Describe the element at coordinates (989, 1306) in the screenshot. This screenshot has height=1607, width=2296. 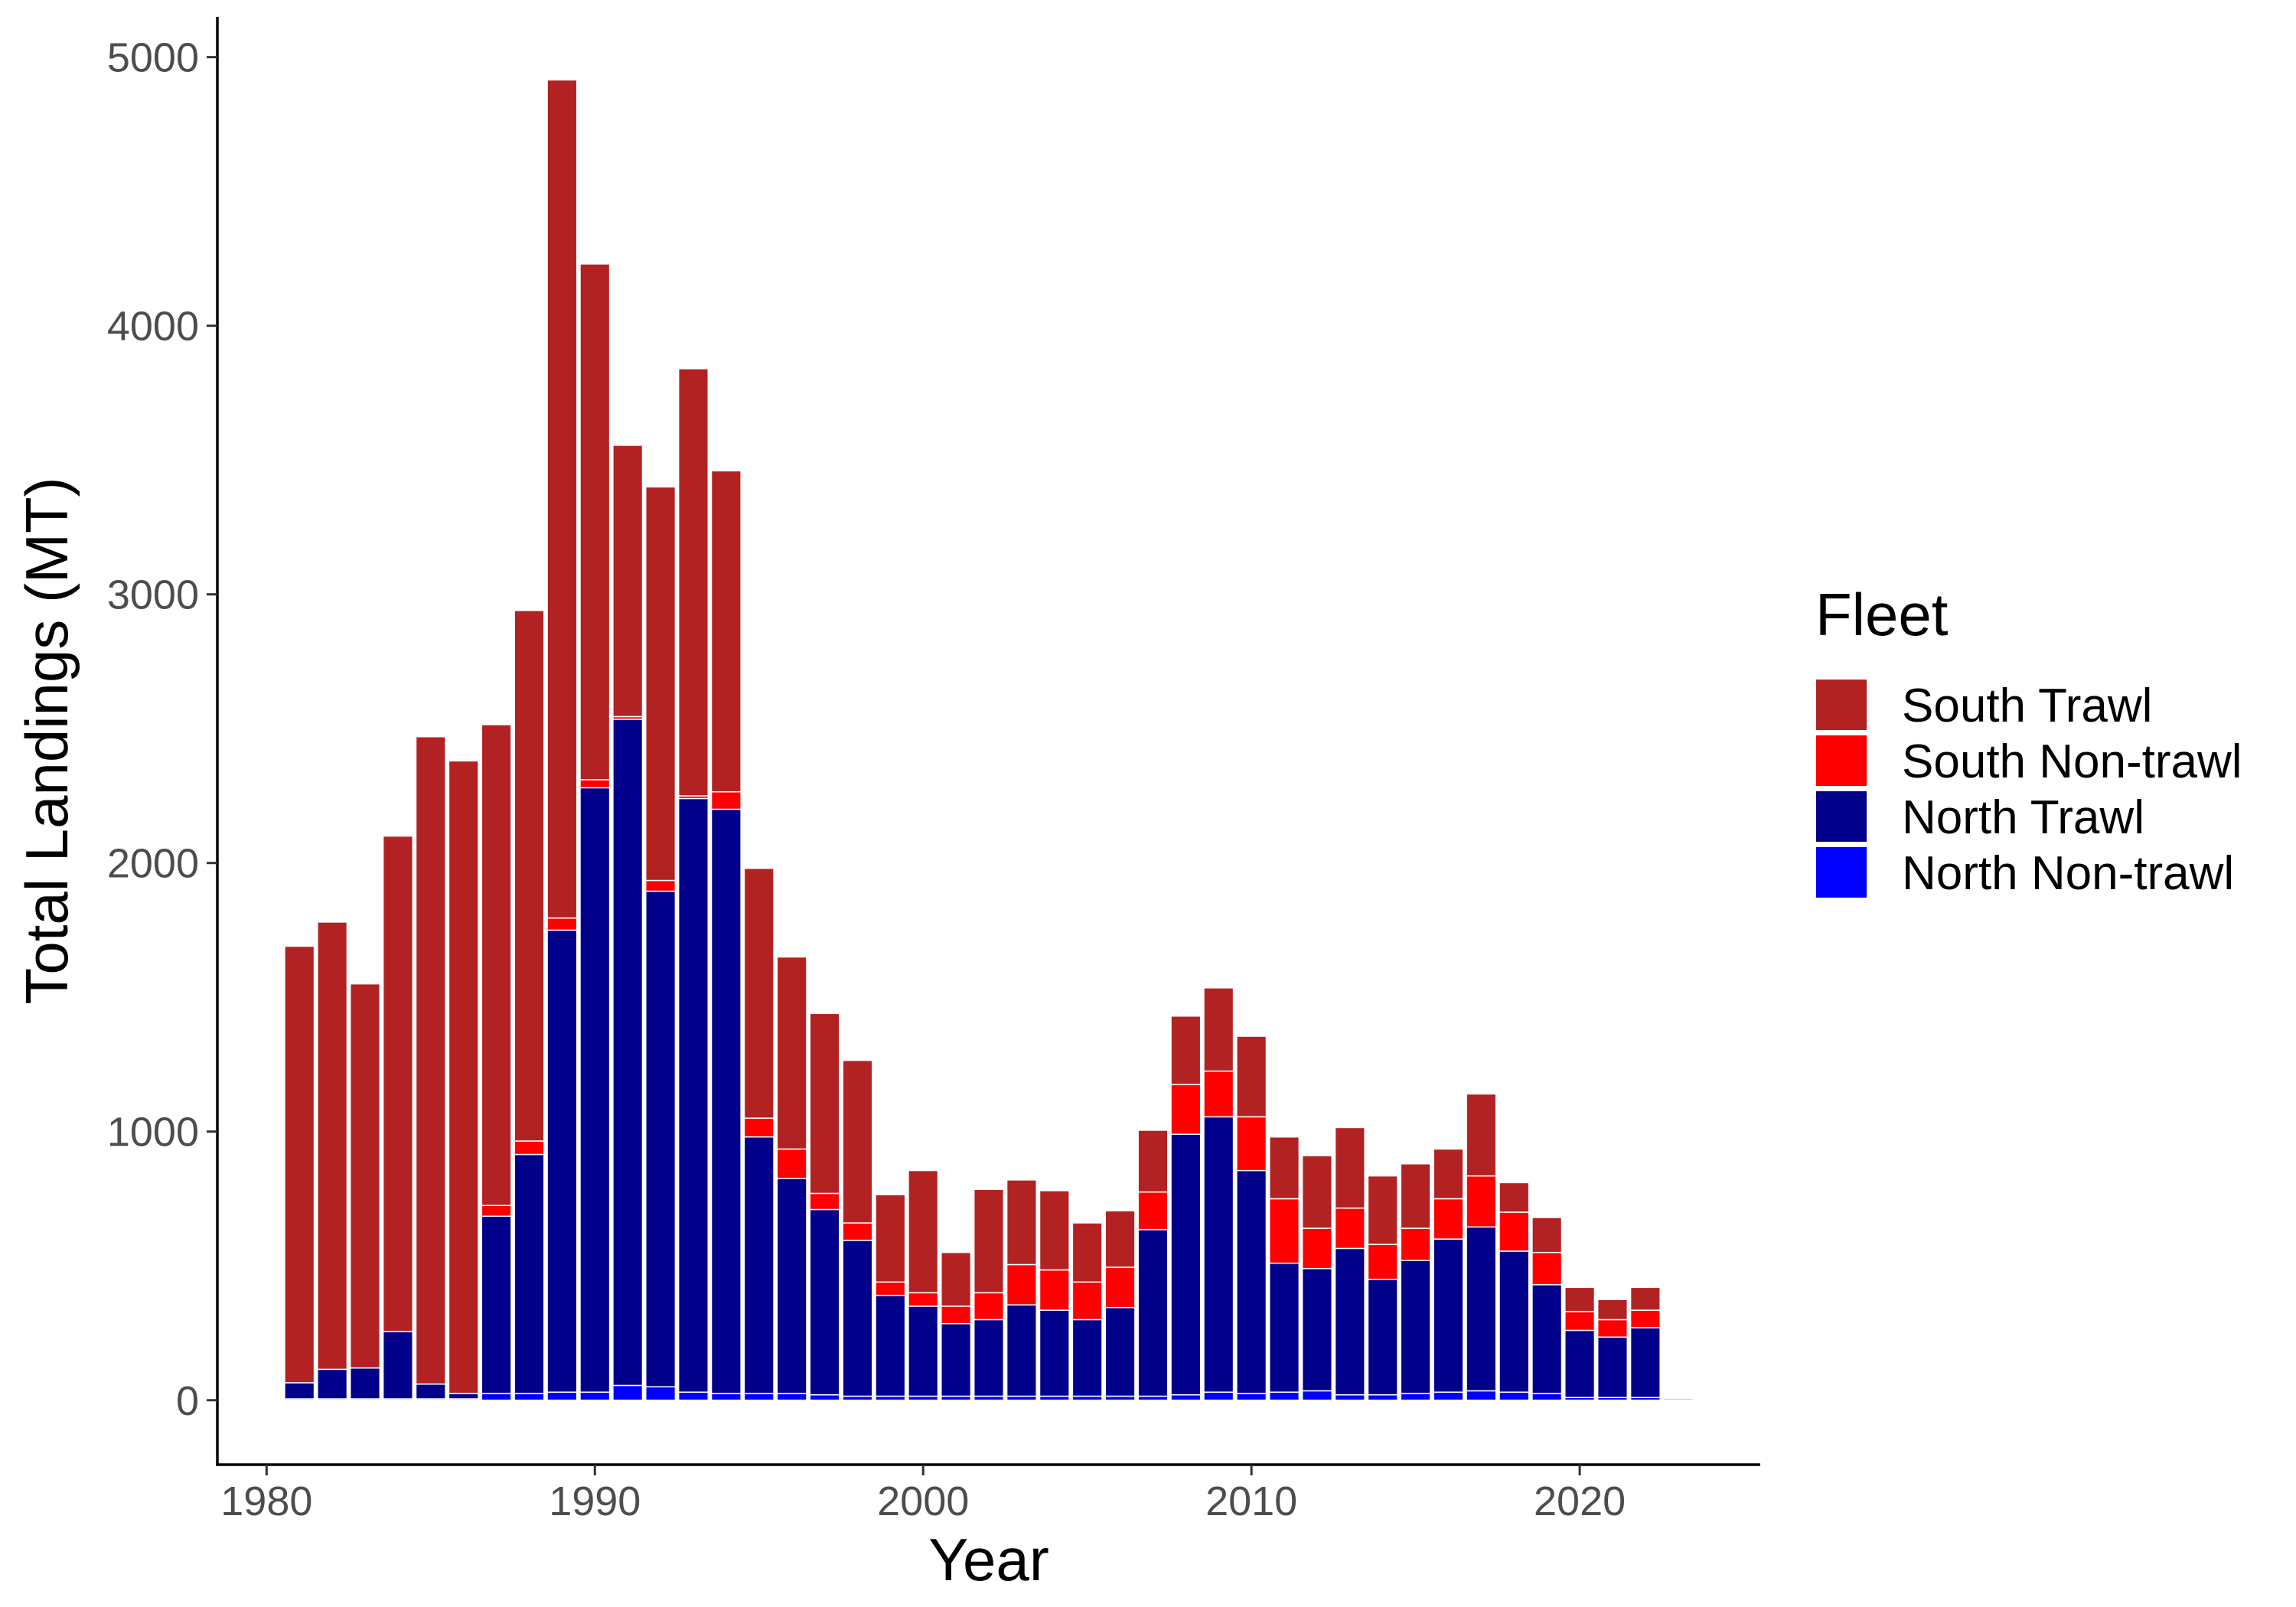
I see `bar-south-non-trawl-2002` at that location.